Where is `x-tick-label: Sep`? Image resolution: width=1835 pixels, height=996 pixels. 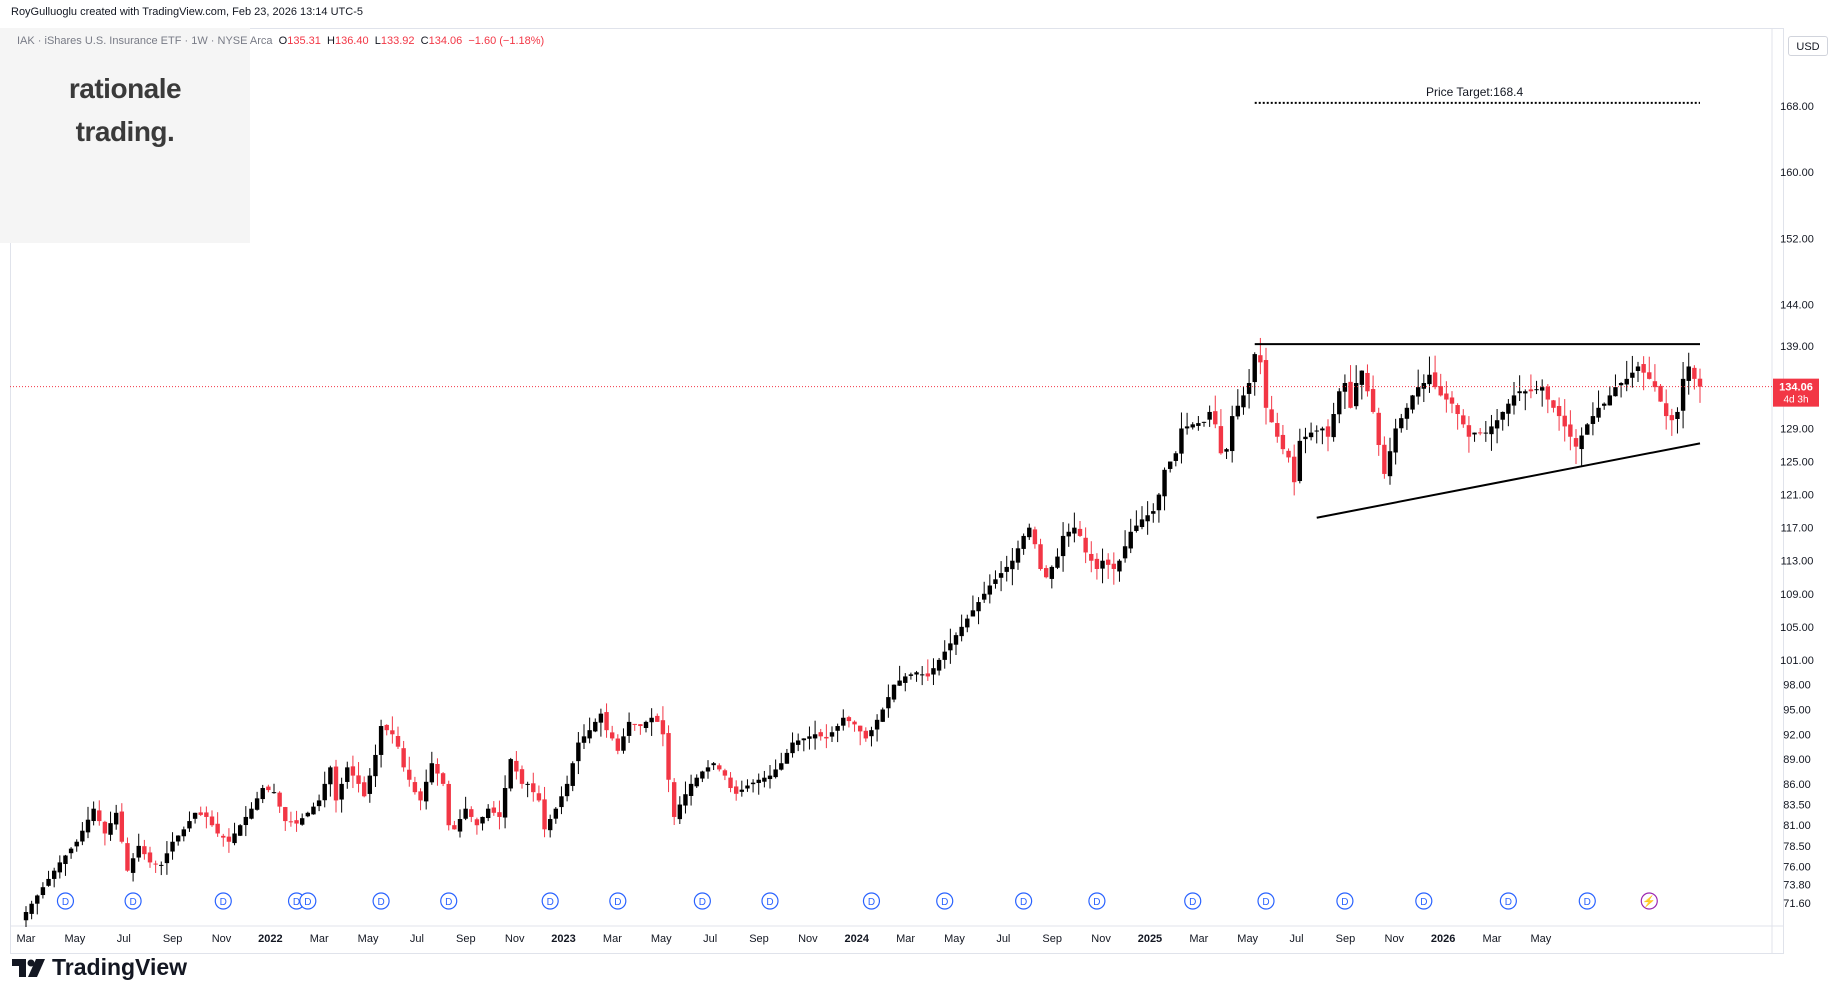
x-tick-label: Sep is located at coordinates (466, 939).